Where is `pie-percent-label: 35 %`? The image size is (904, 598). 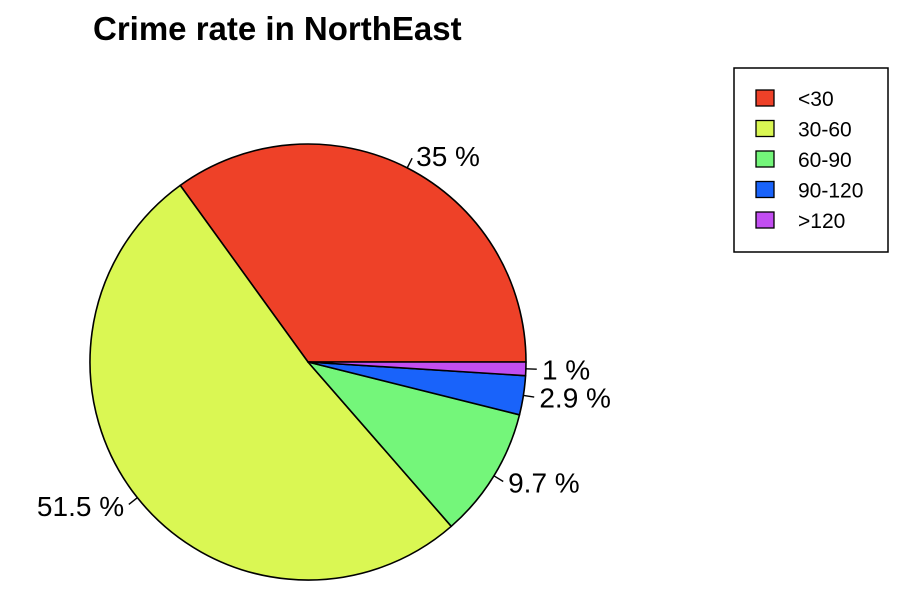
pie-percent-label: 35 % is located at coordinates (448, 156).